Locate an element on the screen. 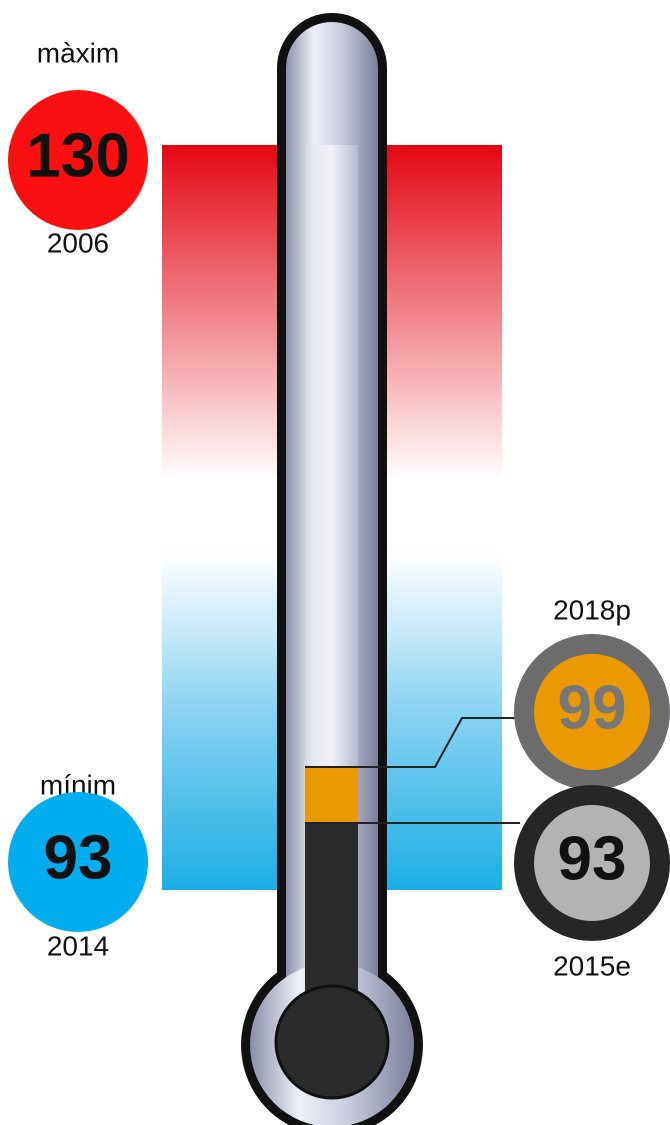  estimate-year: 2015e is located at coordinates (592, 965).